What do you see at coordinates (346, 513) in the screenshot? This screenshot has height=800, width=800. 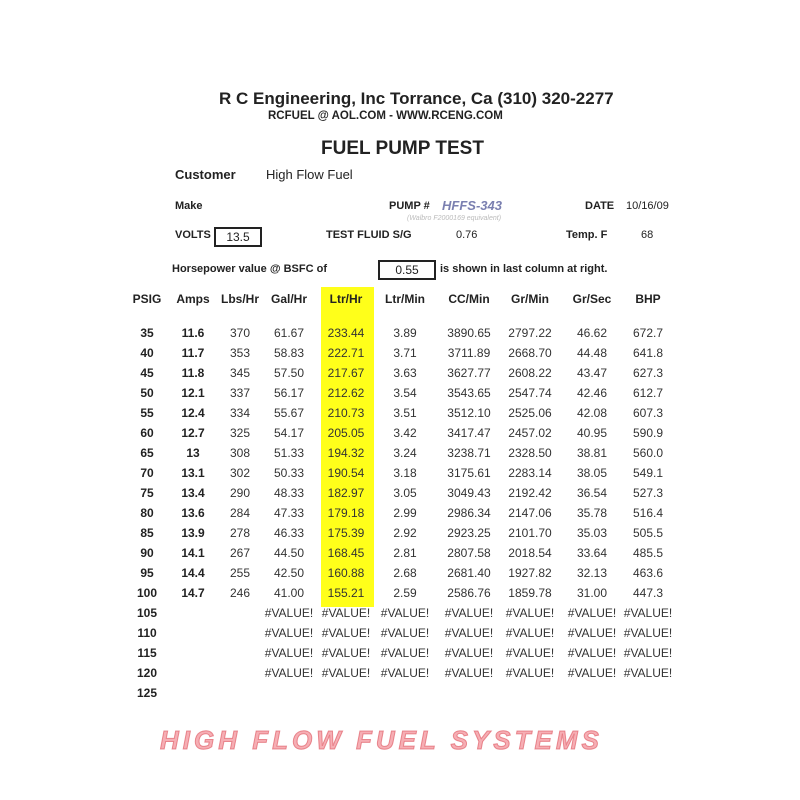 I see `table-cell: 179.18` at bounding box center [346, 513].